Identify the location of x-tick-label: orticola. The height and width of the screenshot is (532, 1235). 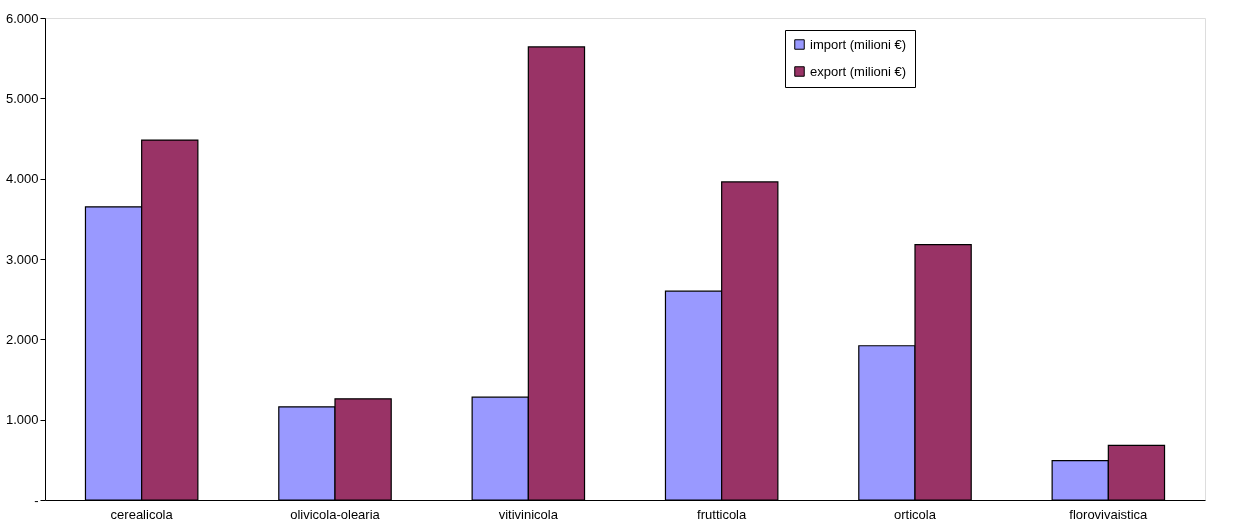
(915, 514).